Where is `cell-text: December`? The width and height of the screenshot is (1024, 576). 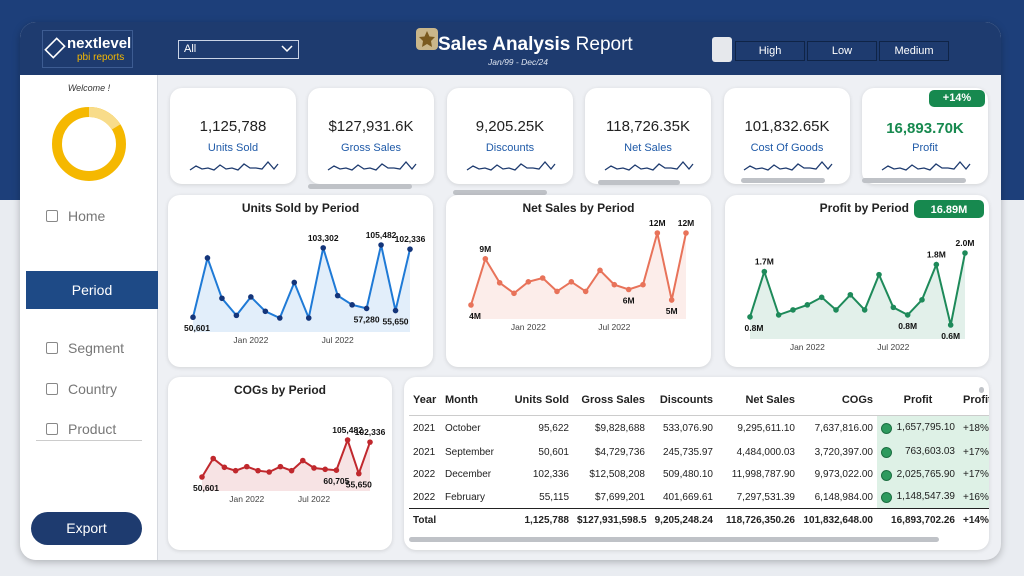
cell-text: December is located at coordinates (468, 475).